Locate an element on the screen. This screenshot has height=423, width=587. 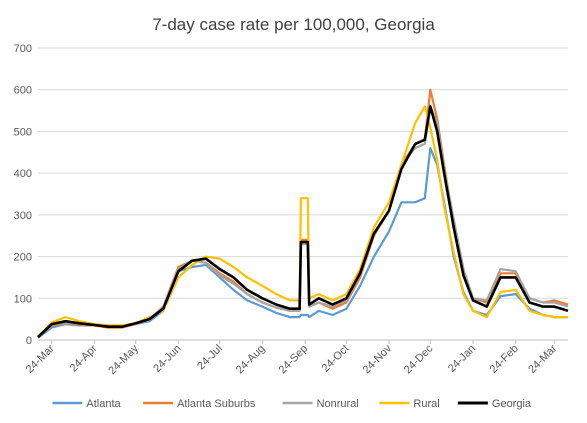
legend-item: Atlanta Suburbs is located at coordinates (199, 404).